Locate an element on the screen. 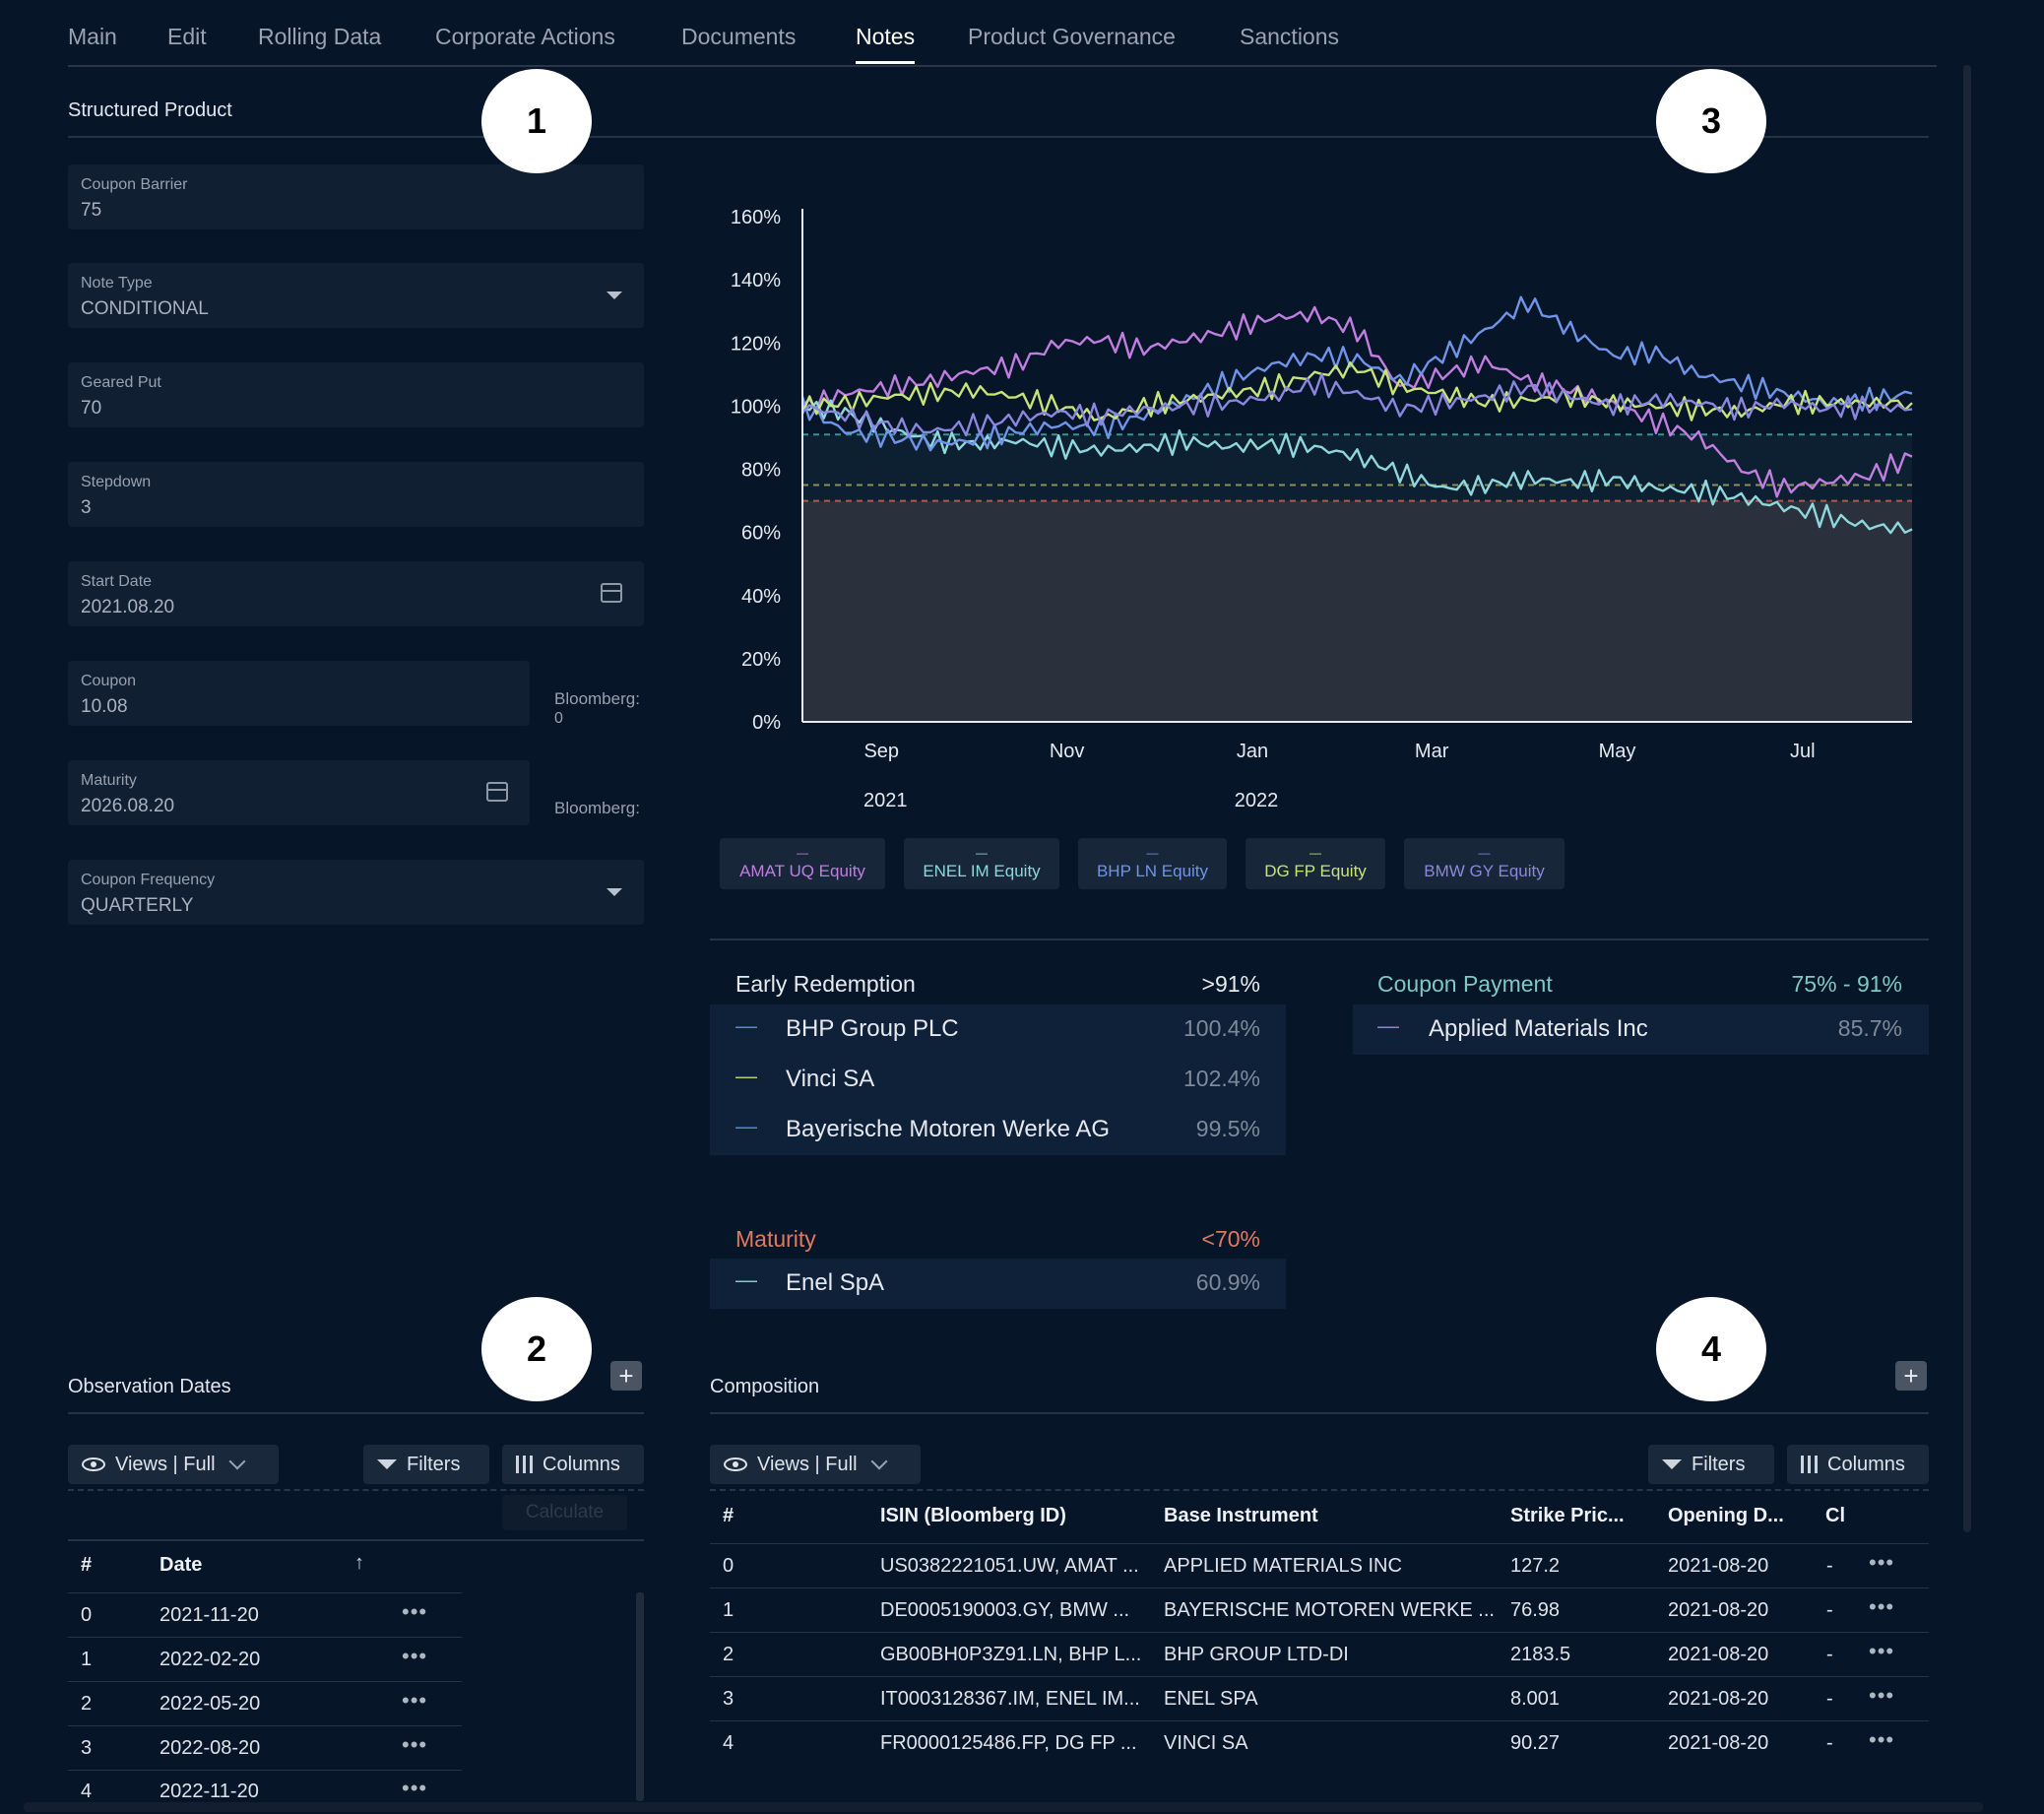  columns-label: Columns is located at coordinates (581, 1464).